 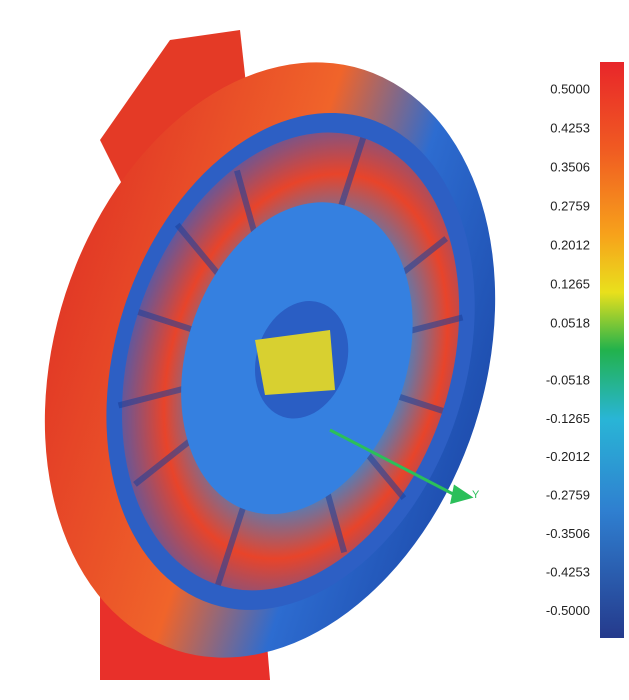 I want to click on legend-label: 0.0518, so click(x=570, y=322).